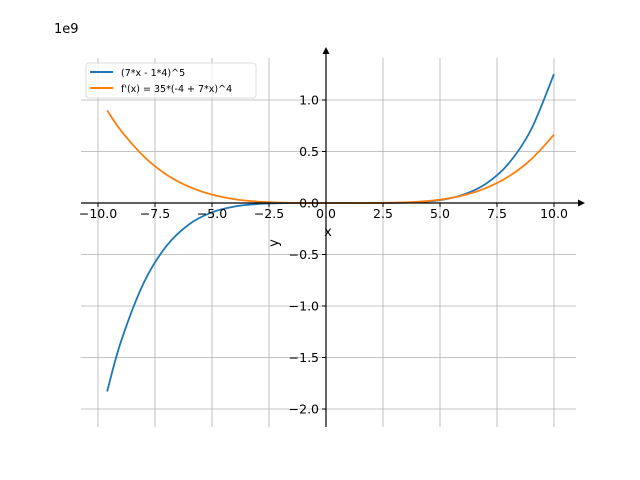 The width and height of the screenshot is (640, 480). I want to click on legend-box, so click(171, 80).